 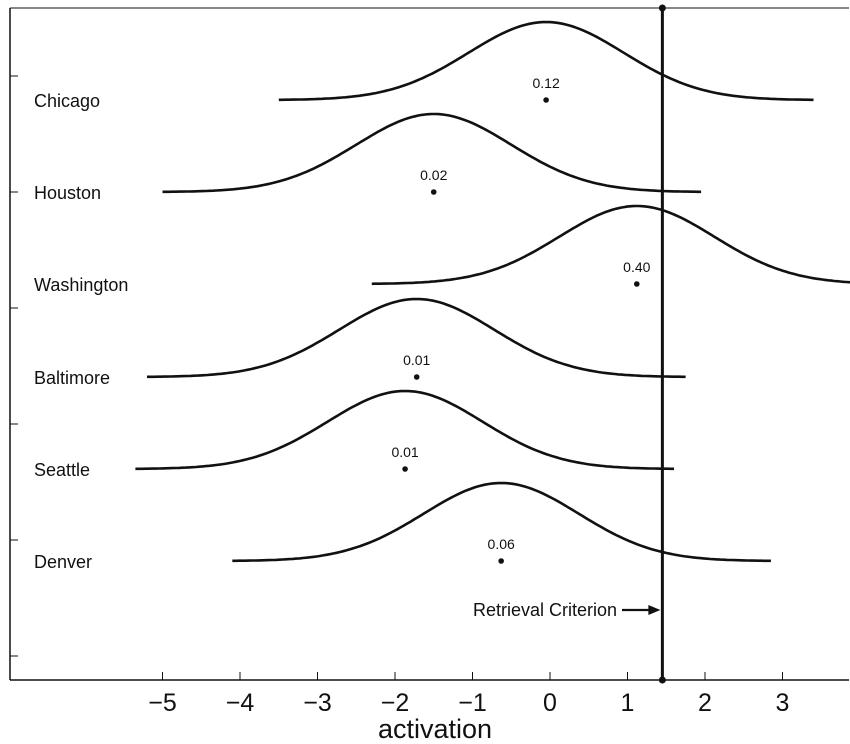 What do you see at coordinates (317, 703) in the screenshot?
I see `x-tick-label: −3` at bounding box center [317, 703].